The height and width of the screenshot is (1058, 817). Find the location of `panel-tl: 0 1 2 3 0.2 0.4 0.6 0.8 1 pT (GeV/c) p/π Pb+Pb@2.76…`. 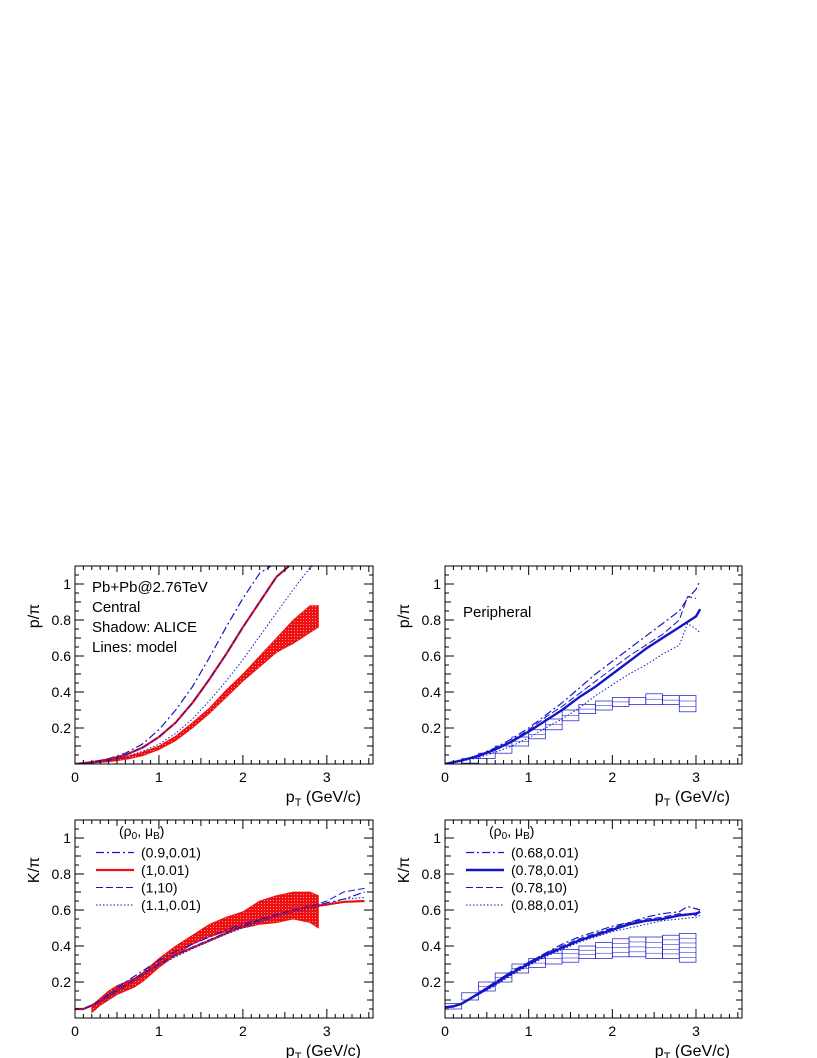

panel-tl: 0 1 2 3 0.2 0.4 0.6 0.8 1 pT (GeV/c) p/π Pb+Pb@2.76… is located at coordinates (200, 687).